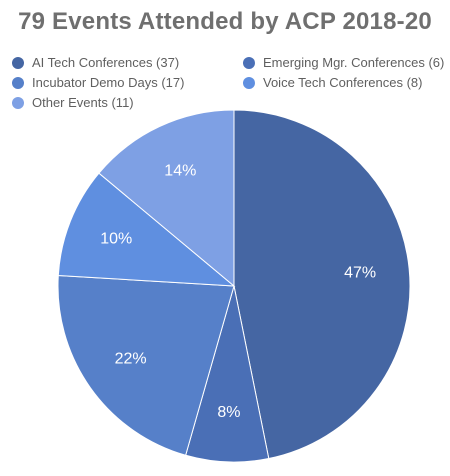 This screenshot has width=450, height=476. What do you see at coordinates (360, 273) in the screenshot?
I see `slice-label-ai-tech-conferences: 47%` at bounding box center [360, 273].